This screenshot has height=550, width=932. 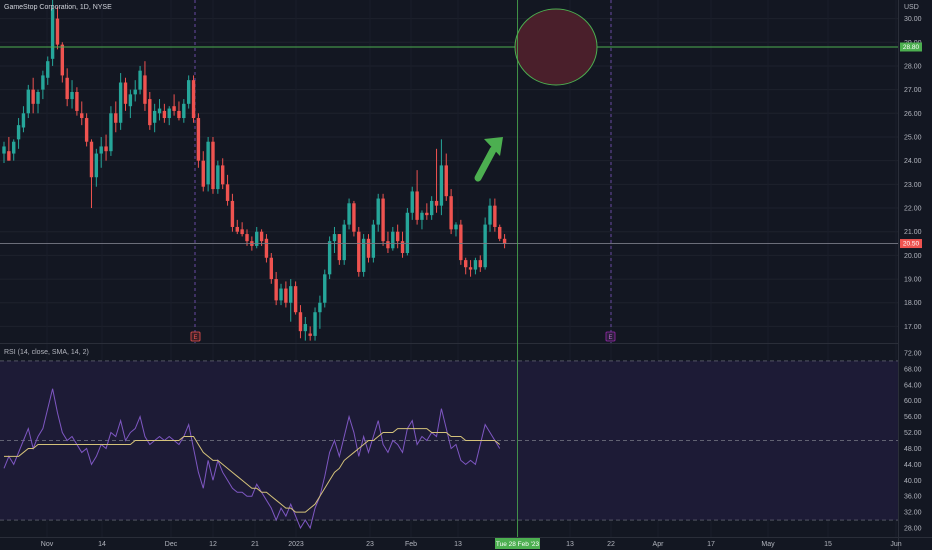 What do you see at coordinates (913, 417) in the screenshot?
I see `rsi-tick-label: 56.00` at bounding box center [913, 417].